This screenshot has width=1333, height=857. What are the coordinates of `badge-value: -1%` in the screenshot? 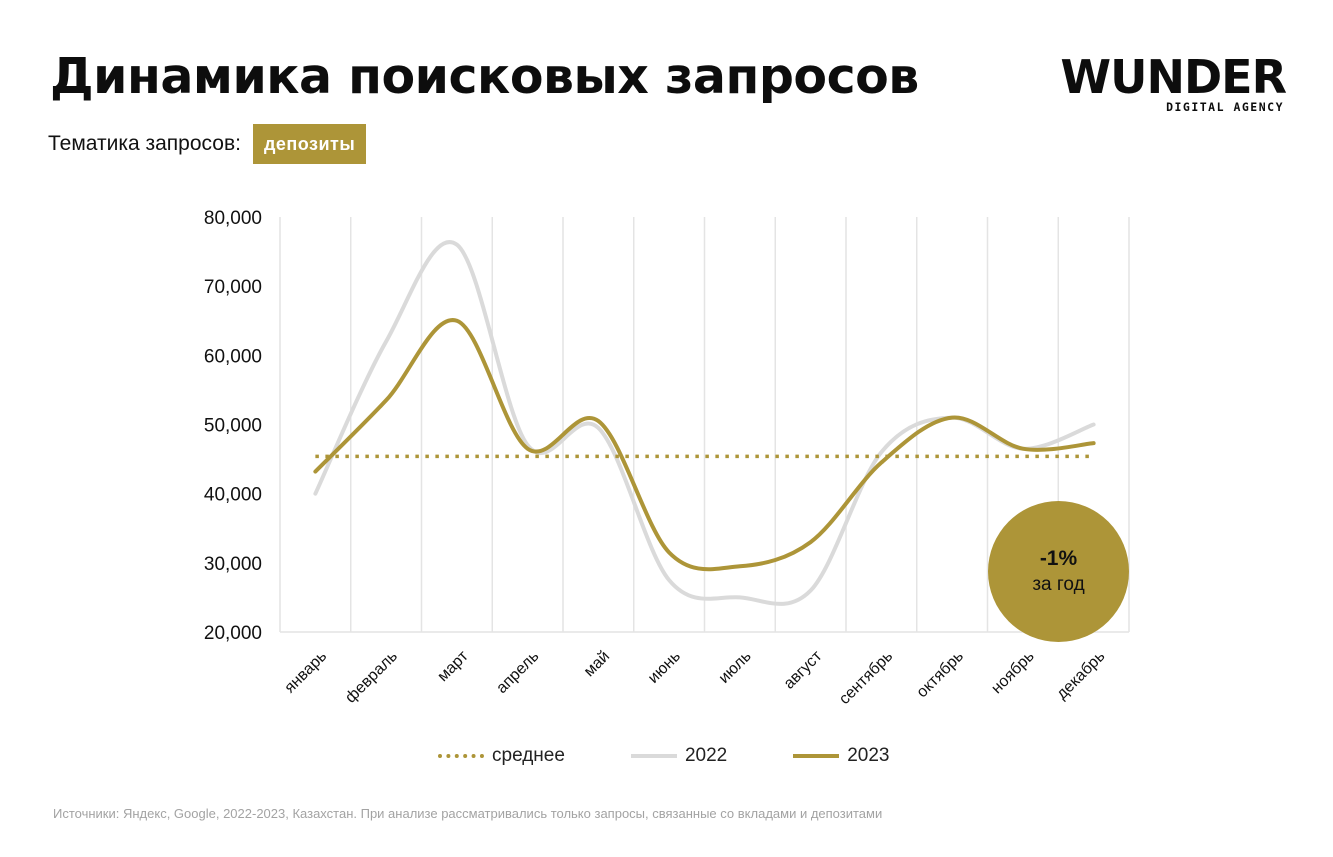 It's located at (1058, 558).